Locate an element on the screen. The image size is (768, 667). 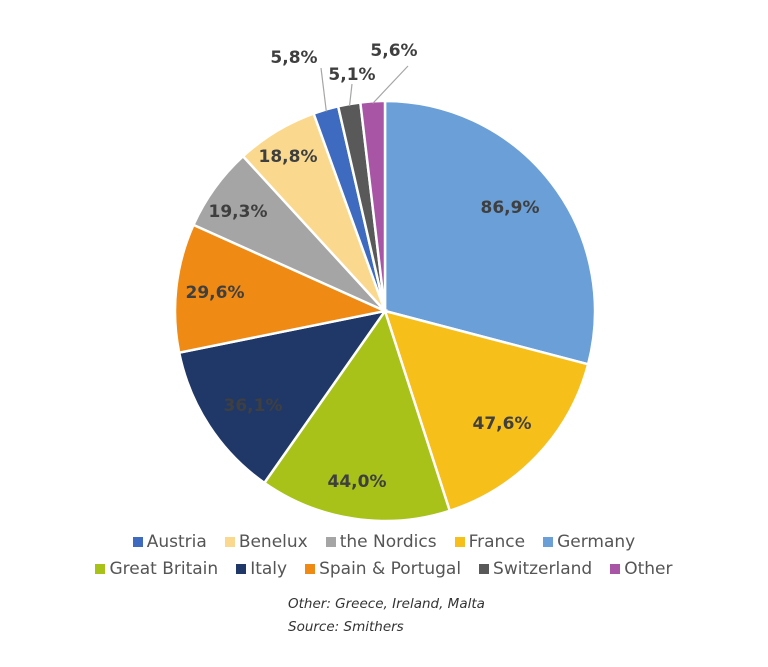
pie-slice-great-britain is located at coordinates (357, 415).